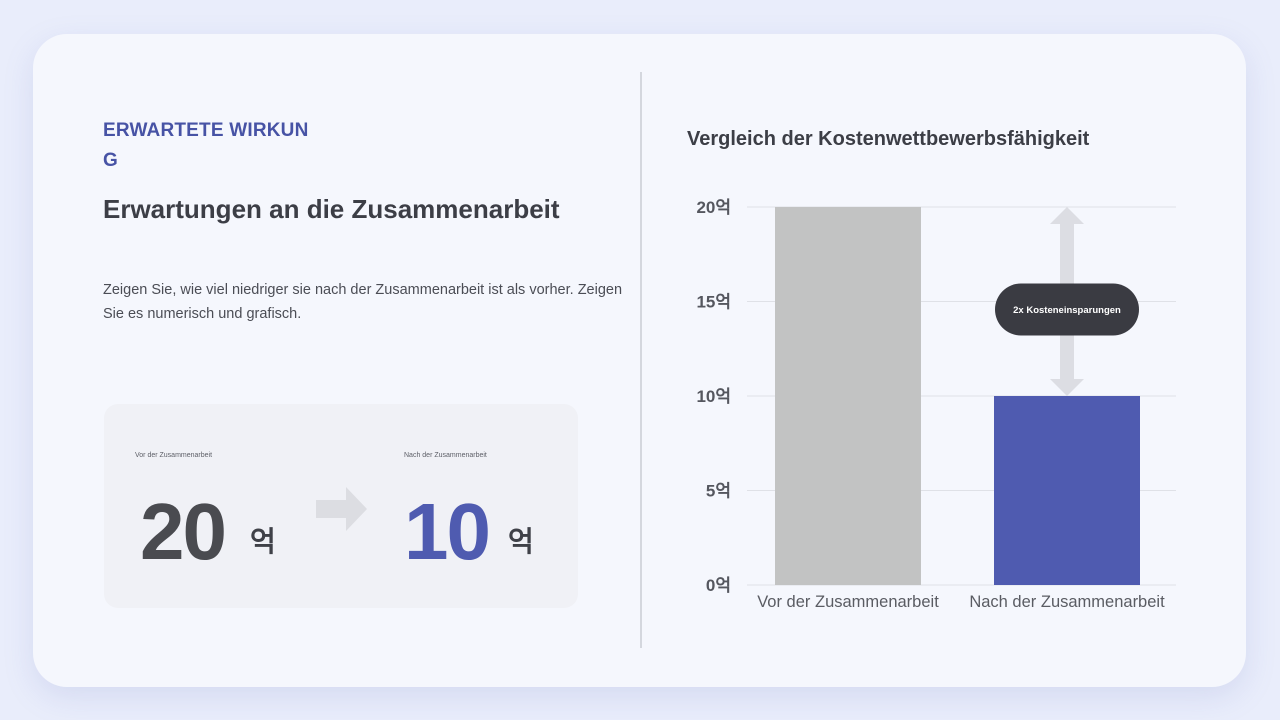  I want to click on before-unit: 억, so click(263, 541).